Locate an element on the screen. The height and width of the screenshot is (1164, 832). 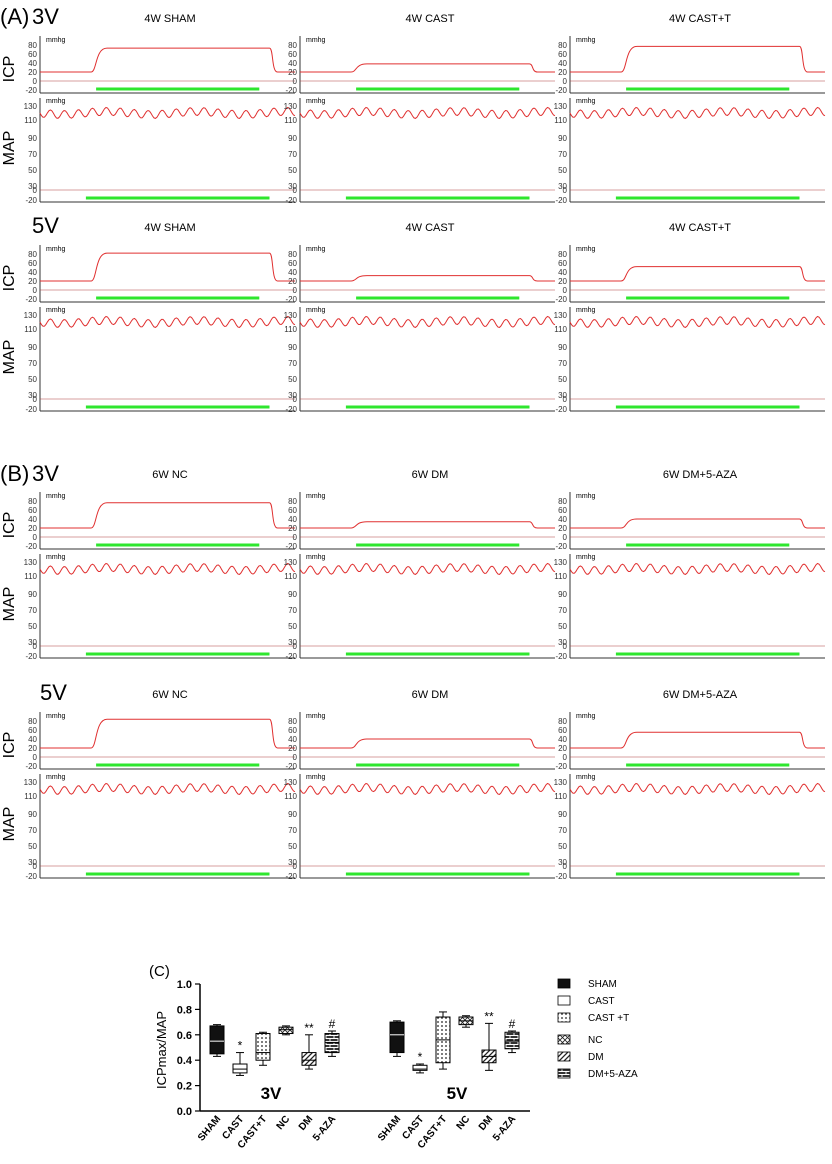
box-5V-CAST: *CAST is located at coordinates (414, 1096).